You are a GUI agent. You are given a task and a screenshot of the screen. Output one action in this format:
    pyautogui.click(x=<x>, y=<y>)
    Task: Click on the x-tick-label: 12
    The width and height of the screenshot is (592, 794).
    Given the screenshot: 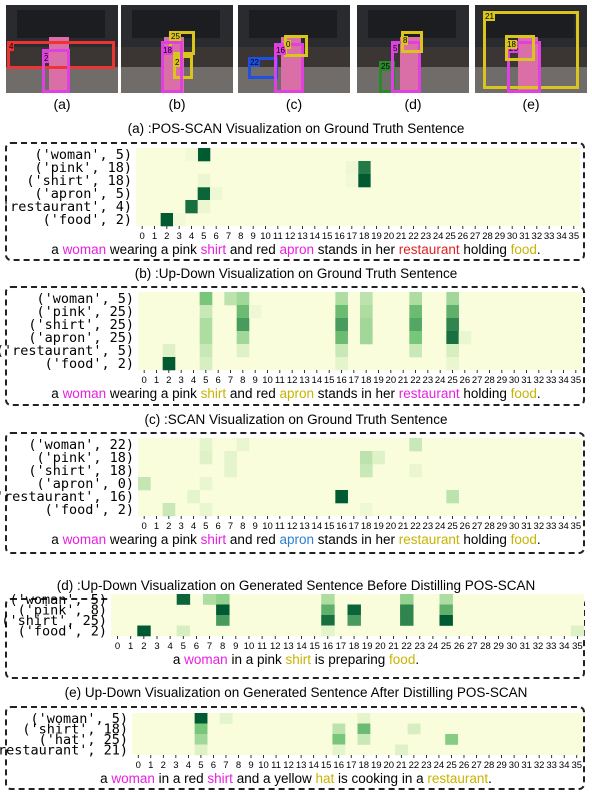 What is the action you would take?
    pyautogui.click(x=292, y=526)
    